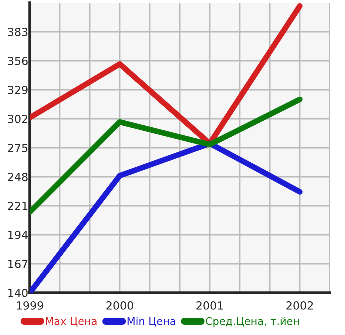  I want to click on y-tick-label: 302, so click(18, 119).